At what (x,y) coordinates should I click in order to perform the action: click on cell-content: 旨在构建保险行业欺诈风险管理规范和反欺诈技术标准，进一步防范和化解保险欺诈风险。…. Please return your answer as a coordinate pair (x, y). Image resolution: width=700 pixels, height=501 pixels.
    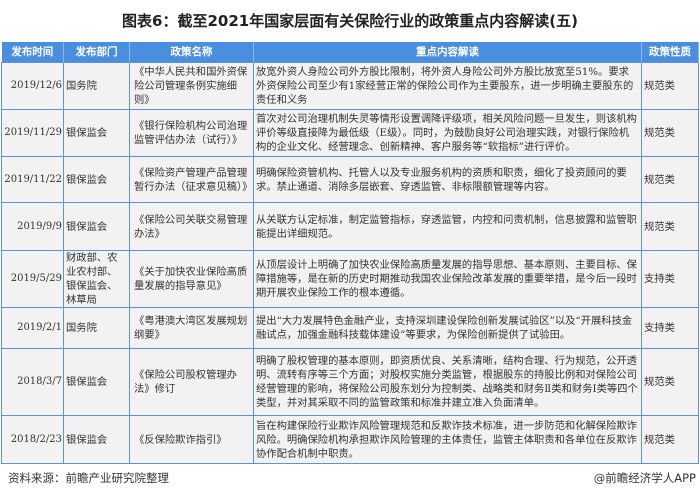
    Looking at the image, I should click on (447, 439).